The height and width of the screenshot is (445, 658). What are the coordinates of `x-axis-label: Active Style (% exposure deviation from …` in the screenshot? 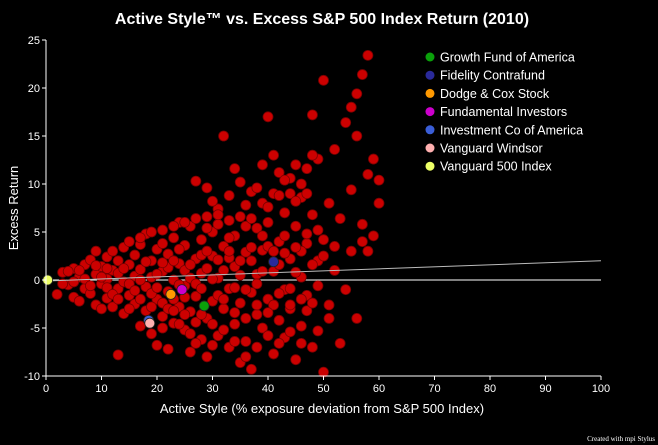 It's located at (322, 408).